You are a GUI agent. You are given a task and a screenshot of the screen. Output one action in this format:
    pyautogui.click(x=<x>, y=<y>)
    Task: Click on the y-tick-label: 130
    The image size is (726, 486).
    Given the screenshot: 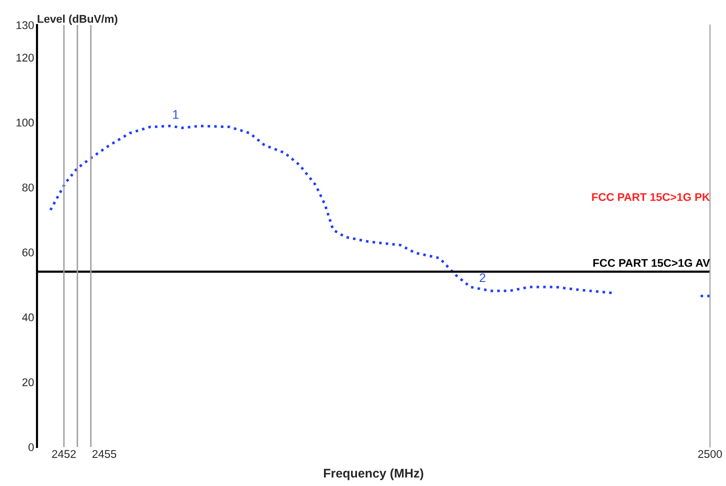 What is the action you would take?
    pyautogui.click(x=25, y=25)
    